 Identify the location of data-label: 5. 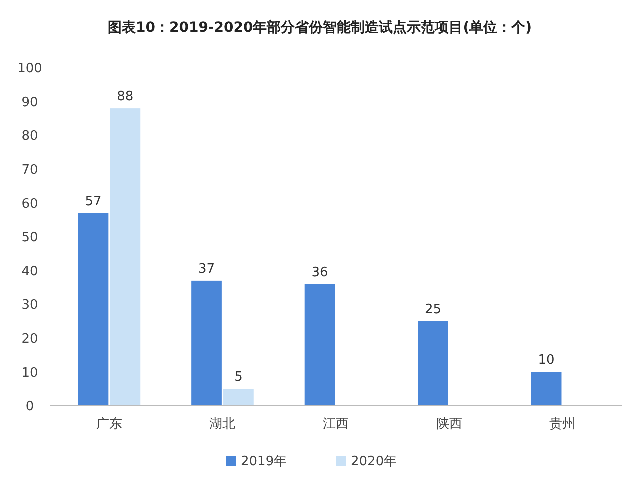
(238, 378).